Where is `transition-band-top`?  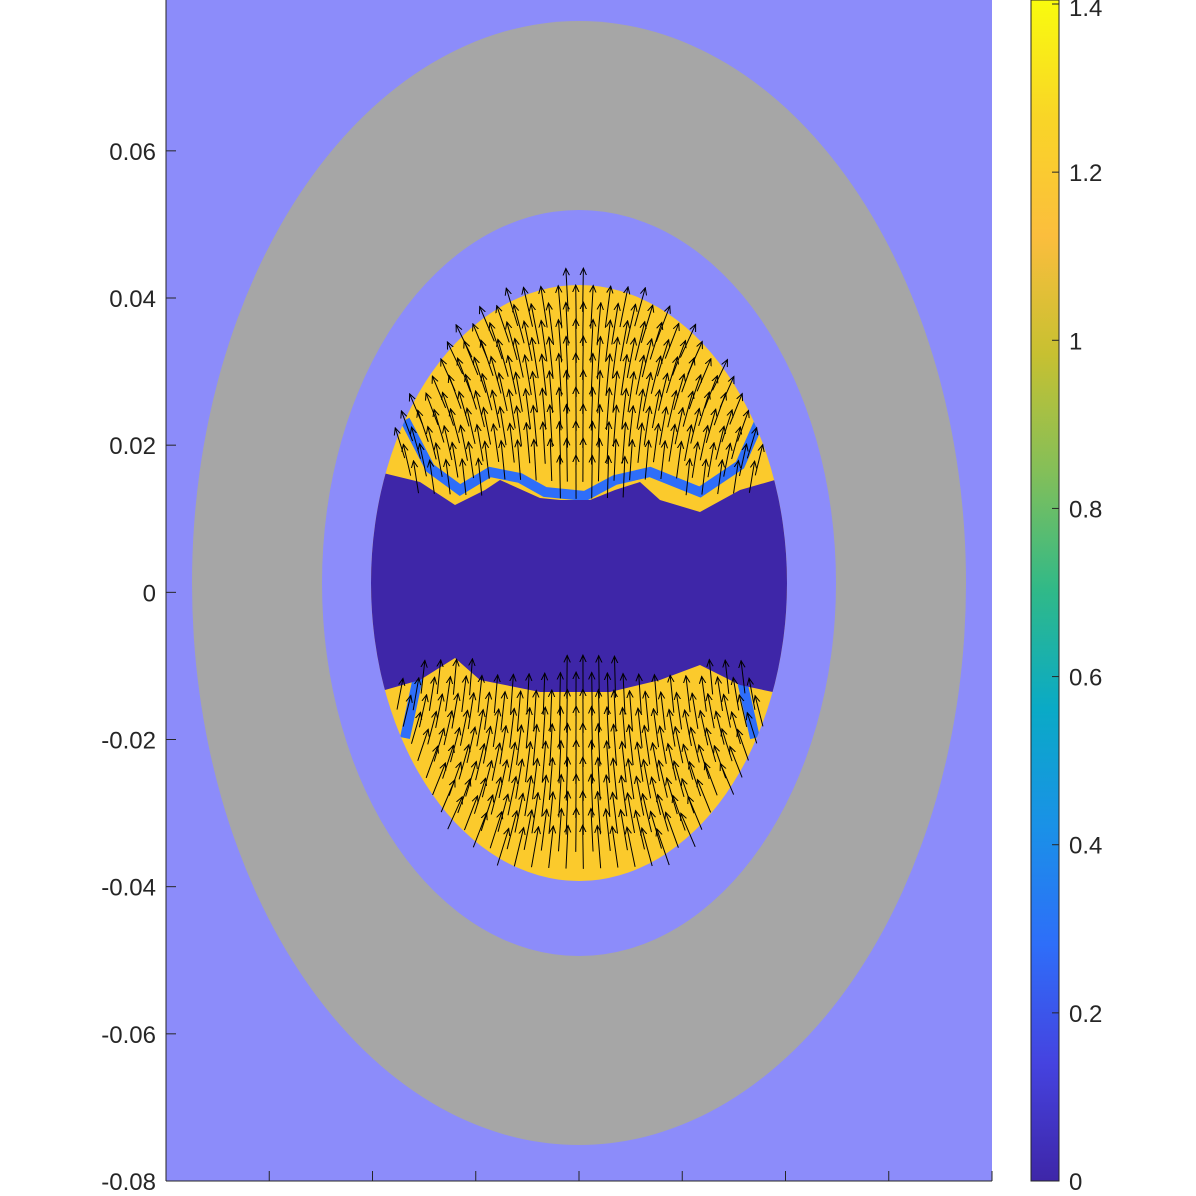 transition-band-top is located at coordinates (582, 459).